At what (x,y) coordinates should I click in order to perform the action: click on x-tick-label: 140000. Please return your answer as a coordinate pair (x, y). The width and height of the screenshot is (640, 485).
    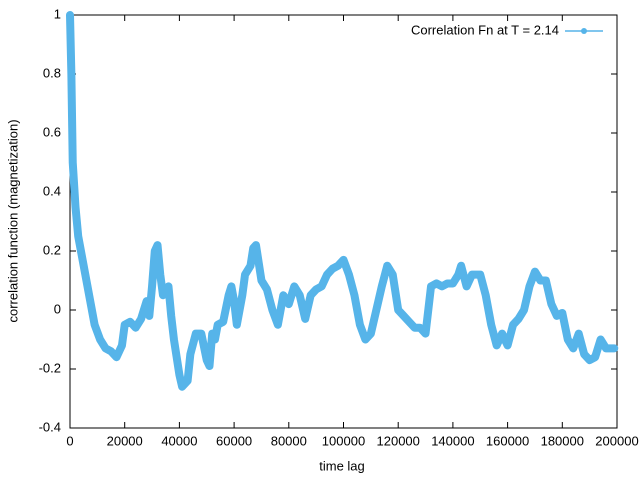
    Looking at the image, I should click on (452, 440).